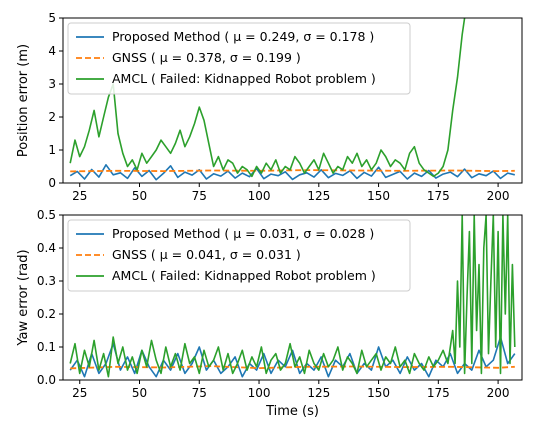 The width and height of the screenshot is (550, 426). What do you see at coordinates (52, 150) in the screenshot?
I see `y-tick-label: 1` at bounding box center [52, 150].